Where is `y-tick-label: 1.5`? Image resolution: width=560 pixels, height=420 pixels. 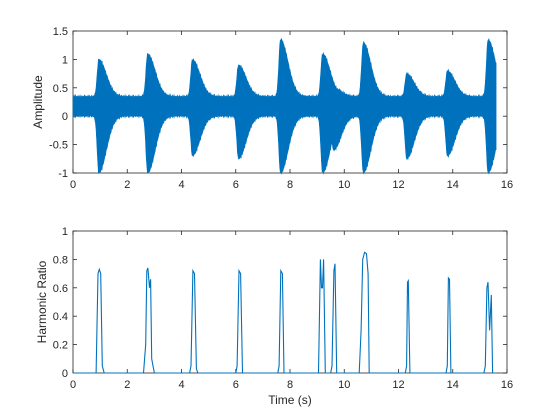
y-tick-label: 1.5 is located at coordinates (60, 32).